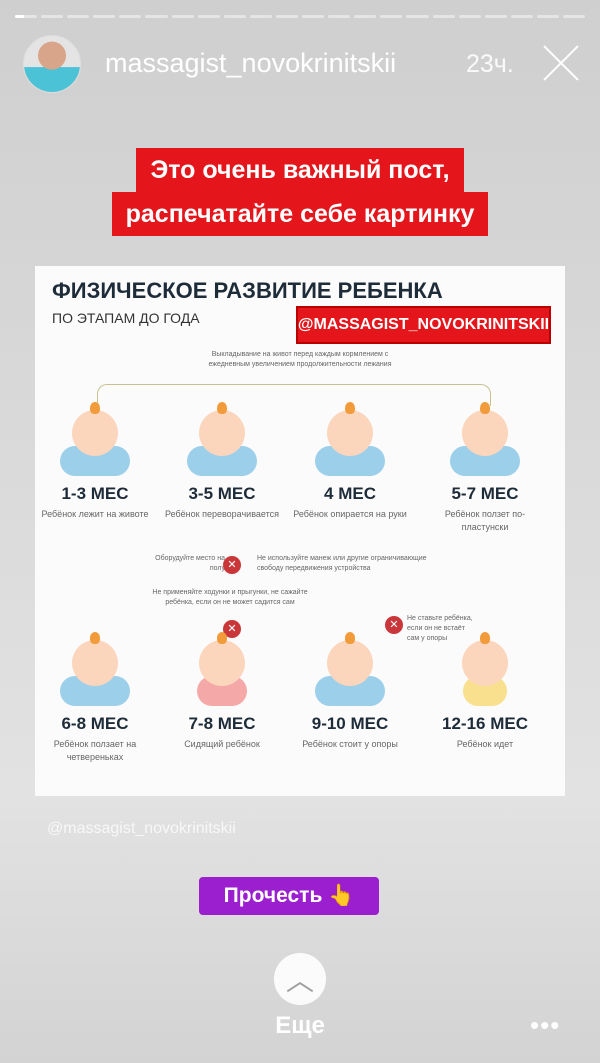 This screenshot has height=1063, width=600. I want to click on stage-description: Ребёнок опирается на руки, so click(350, 514).